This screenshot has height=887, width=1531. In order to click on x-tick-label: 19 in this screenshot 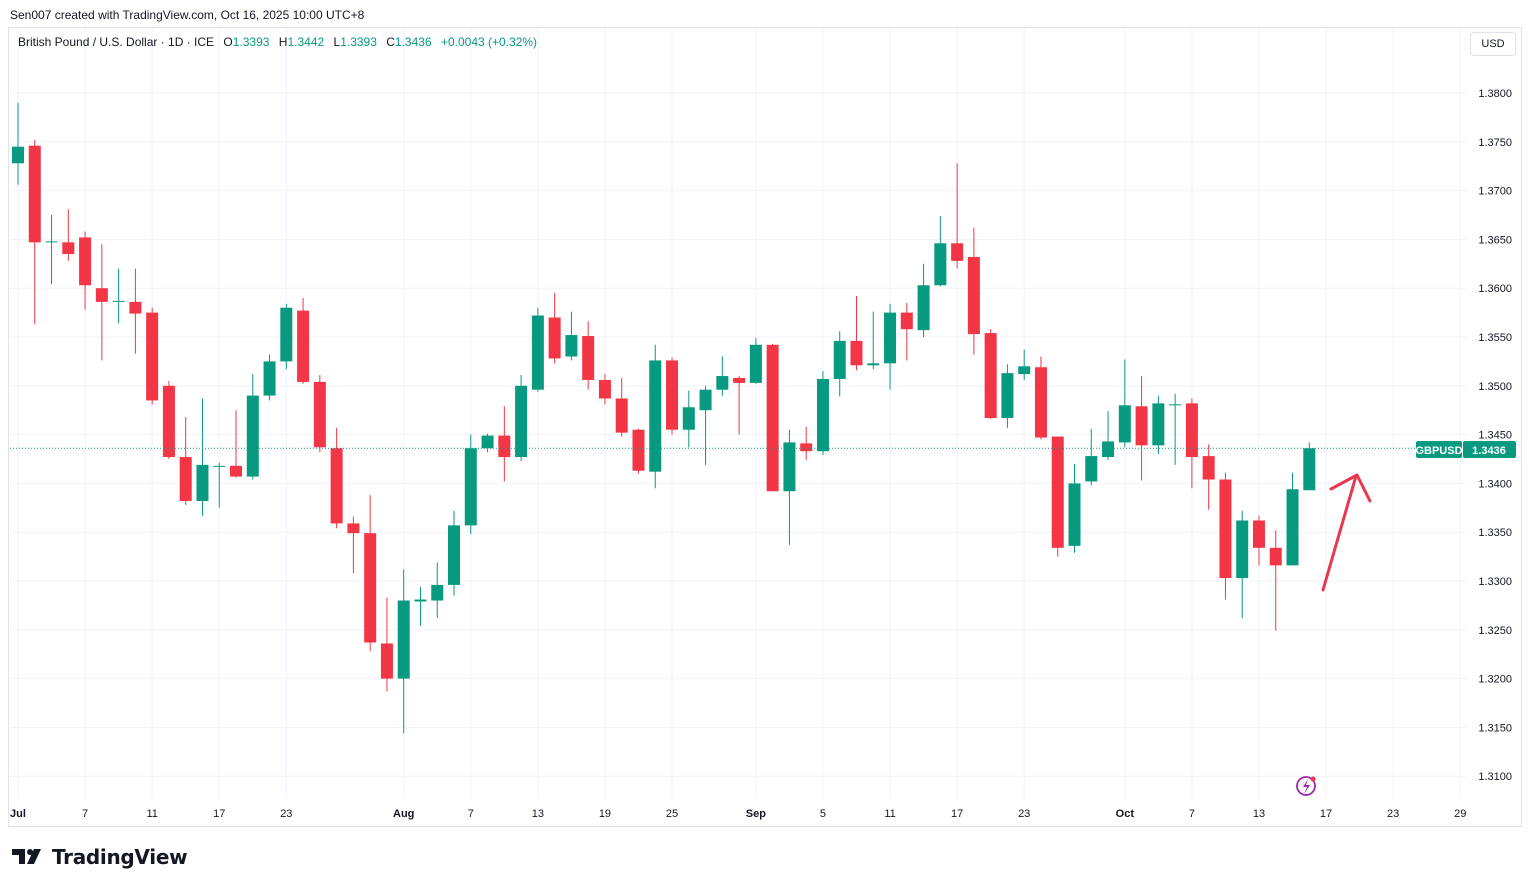, I will do `click(605, 814)`.